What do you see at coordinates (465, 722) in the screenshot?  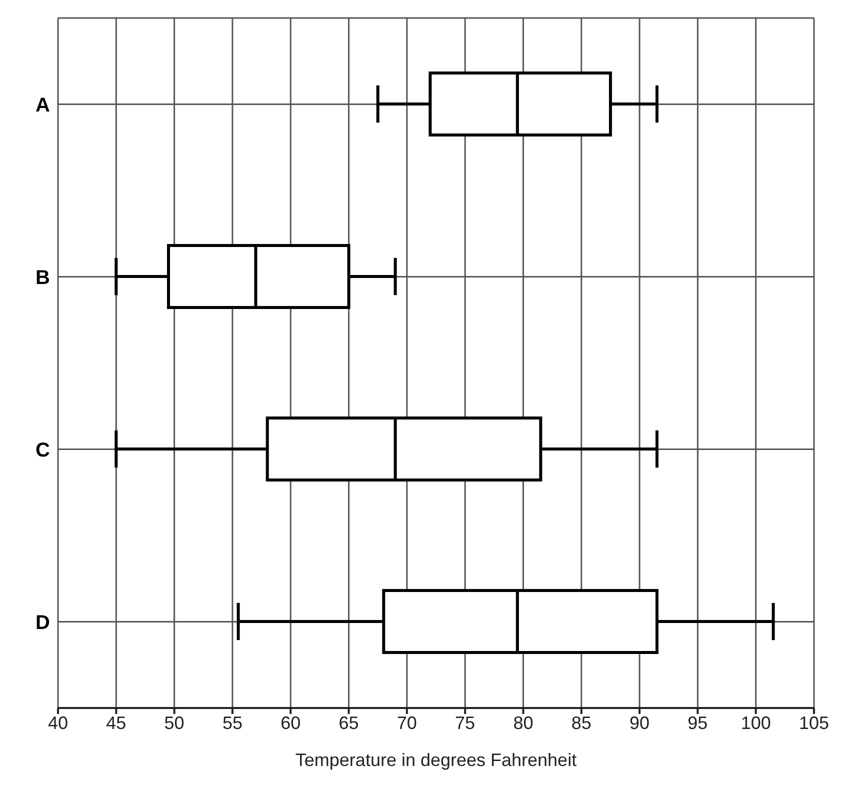 I see `x-tick-label: 75` at bounding box center [465, 722].